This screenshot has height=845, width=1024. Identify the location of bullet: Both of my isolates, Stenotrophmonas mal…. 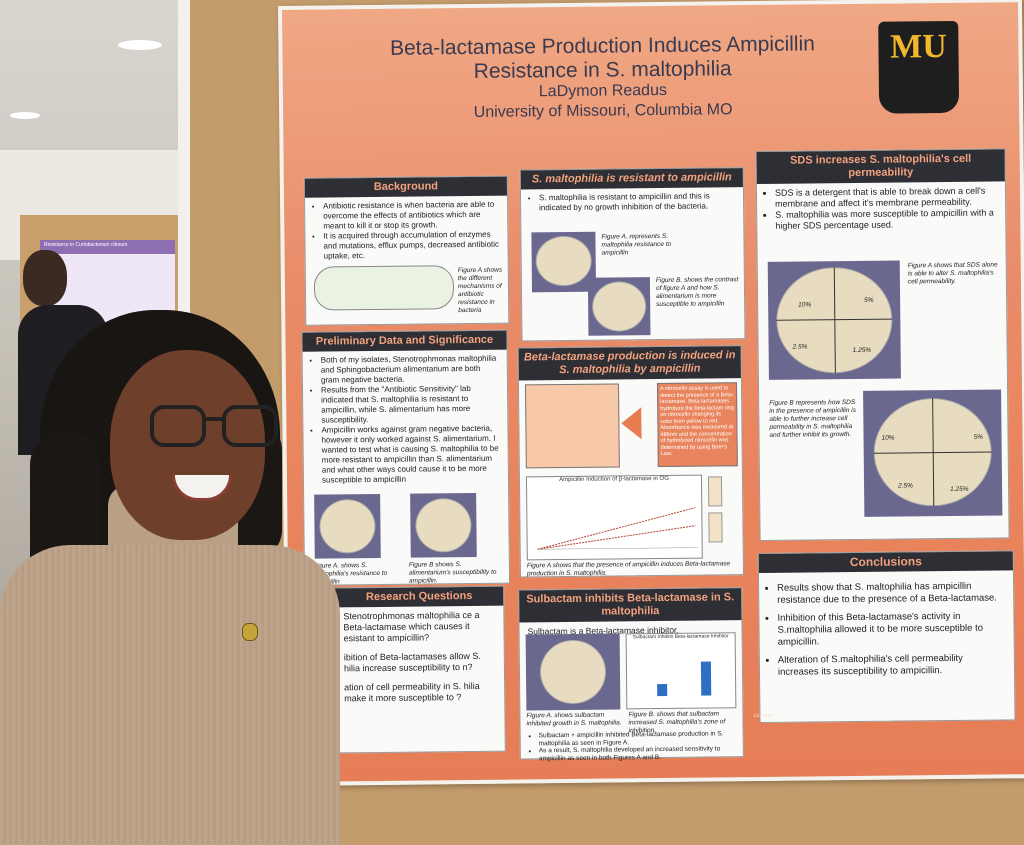
(410, 370).